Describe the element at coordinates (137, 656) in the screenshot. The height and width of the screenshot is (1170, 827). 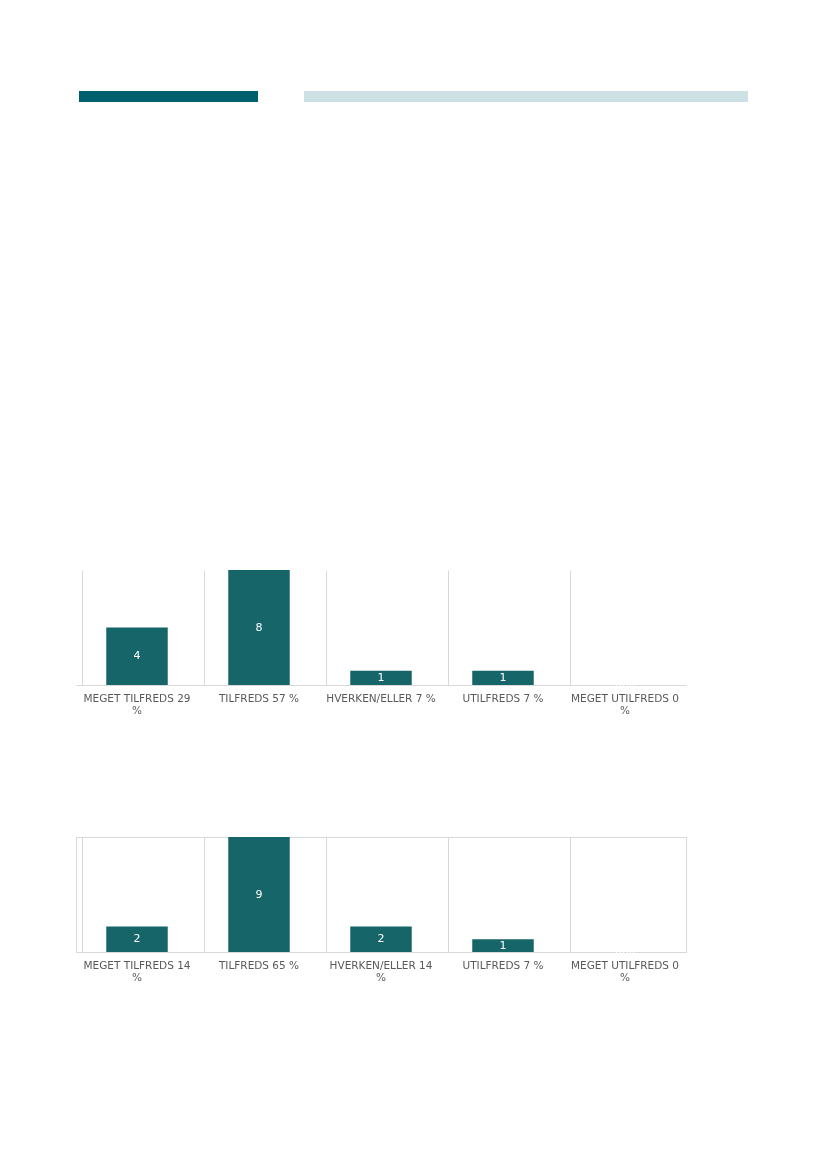
I see `data-label: 4` at that location.